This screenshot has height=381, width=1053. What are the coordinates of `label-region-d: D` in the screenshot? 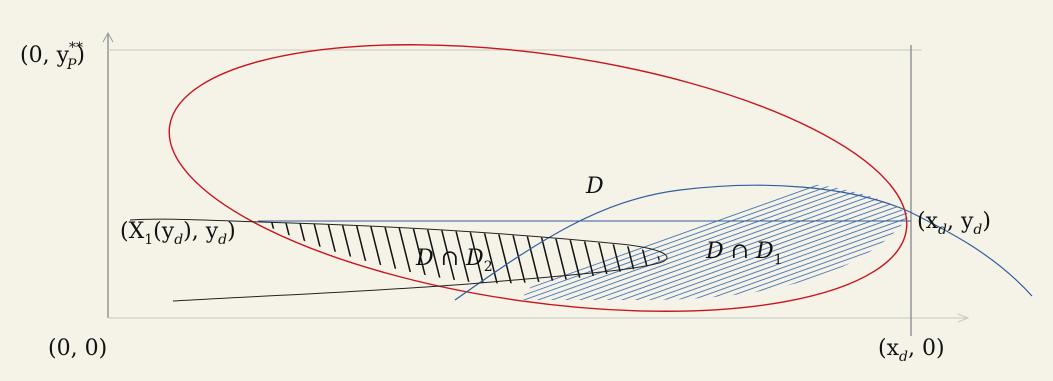 It's located at (594, 186).